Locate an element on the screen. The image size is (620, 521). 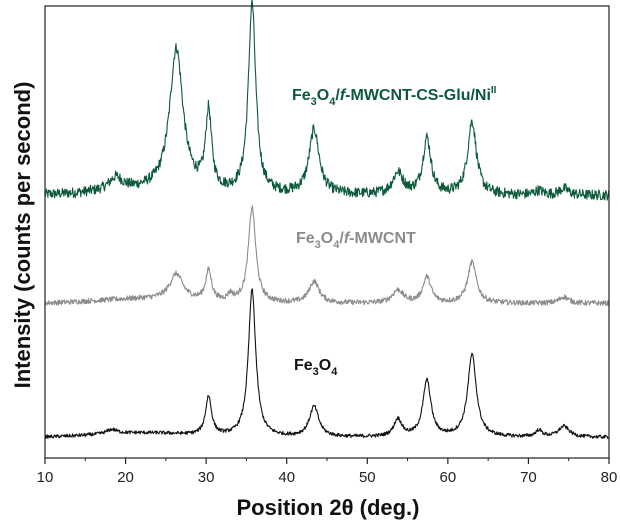
x-tick-label-30: 30 is located at coordinates (206, 477).